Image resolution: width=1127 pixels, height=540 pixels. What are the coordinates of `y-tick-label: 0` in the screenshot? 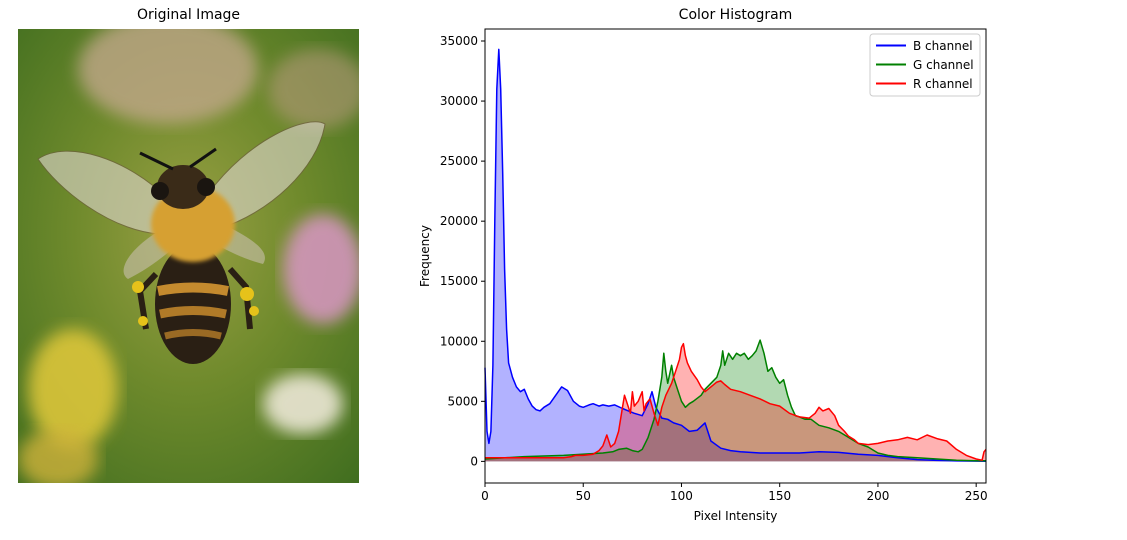 It's located at (474, 461).